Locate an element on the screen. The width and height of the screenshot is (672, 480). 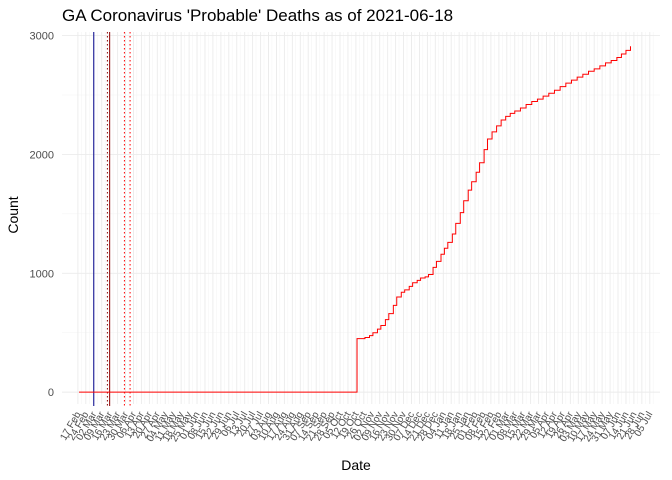
y-tick-label: 1000 is located at coordinates (42, 274).